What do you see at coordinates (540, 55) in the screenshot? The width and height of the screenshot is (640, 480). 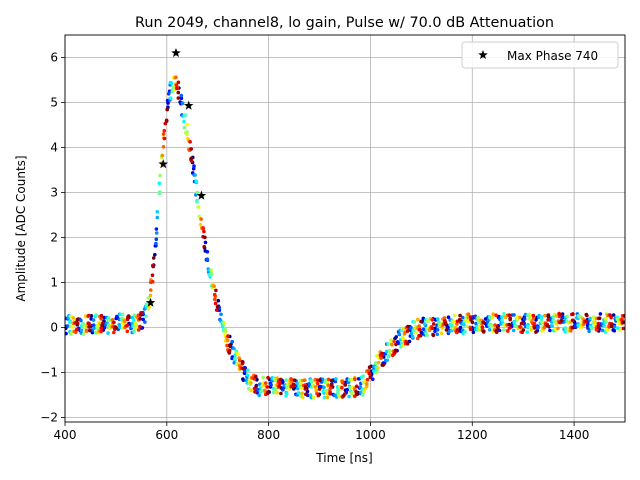 I see `legend-box` at bounding box center [540, 55].